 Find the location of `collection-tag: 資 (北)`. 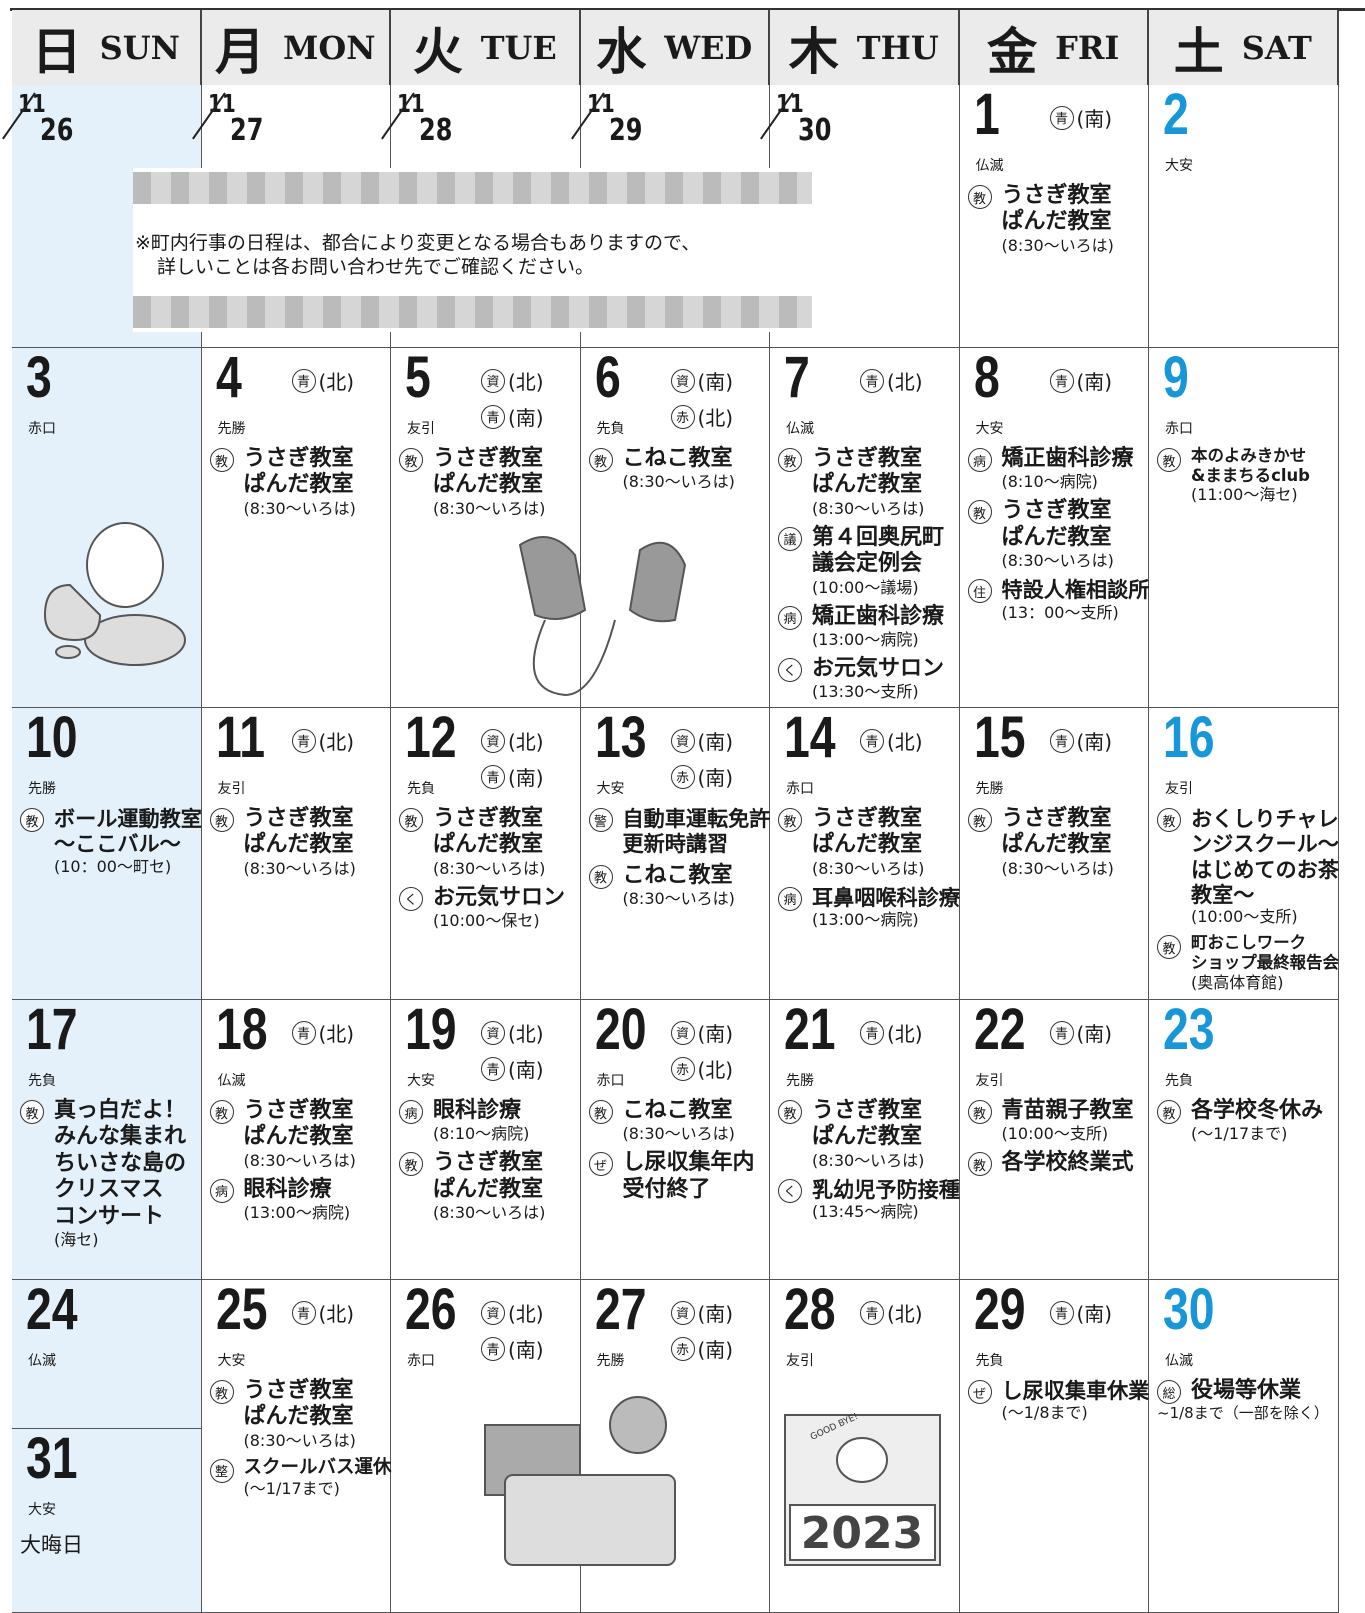

collection-tag: 資 (北) is located at coordinates (512, 740).